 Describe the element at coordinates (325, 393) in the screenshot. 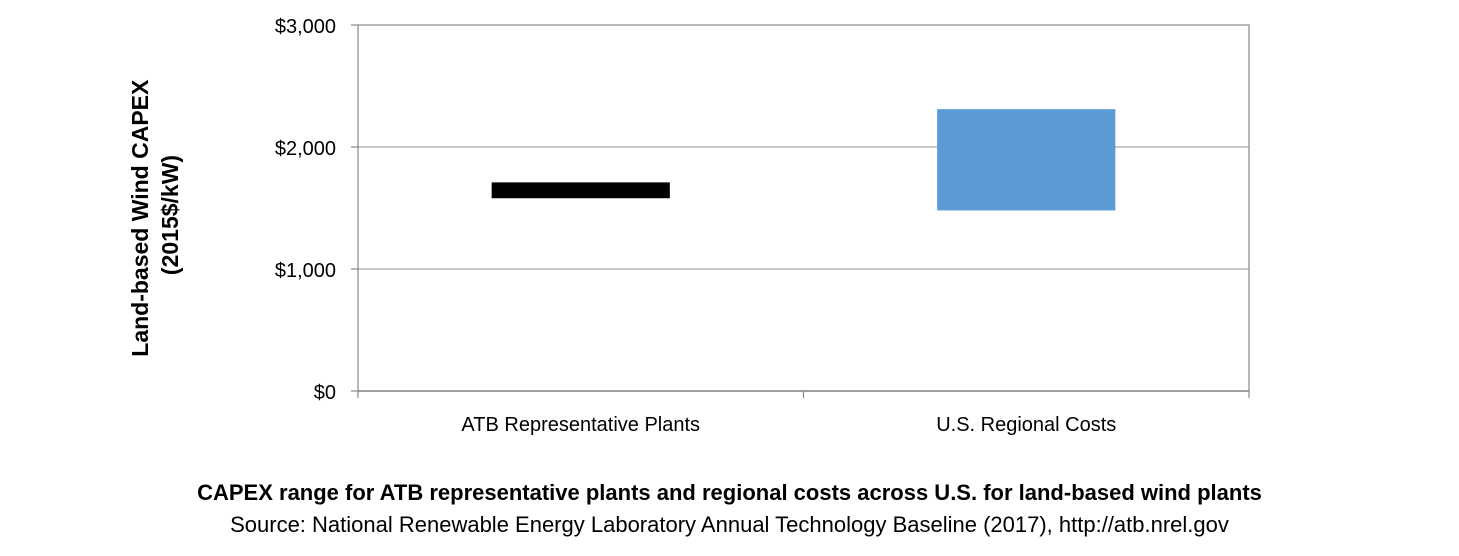

I see `y-tick-label: $0` at that location.